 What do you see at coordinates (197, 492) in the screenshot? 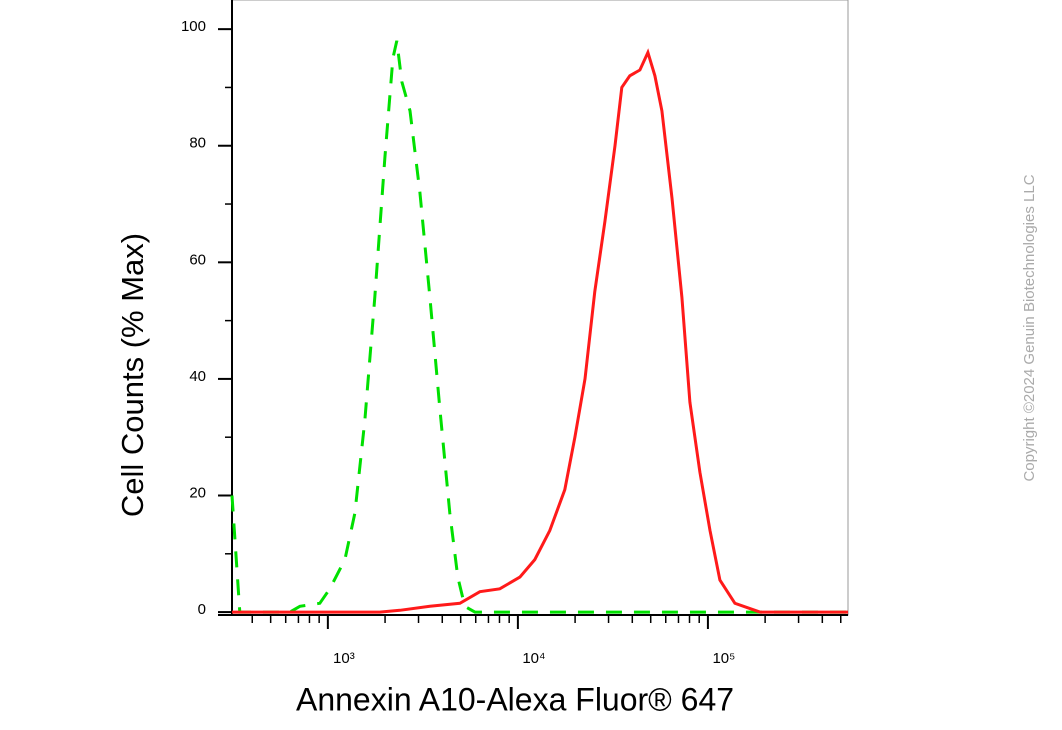
I see `y-tick-label: 20` at bounding box center [197, 492].